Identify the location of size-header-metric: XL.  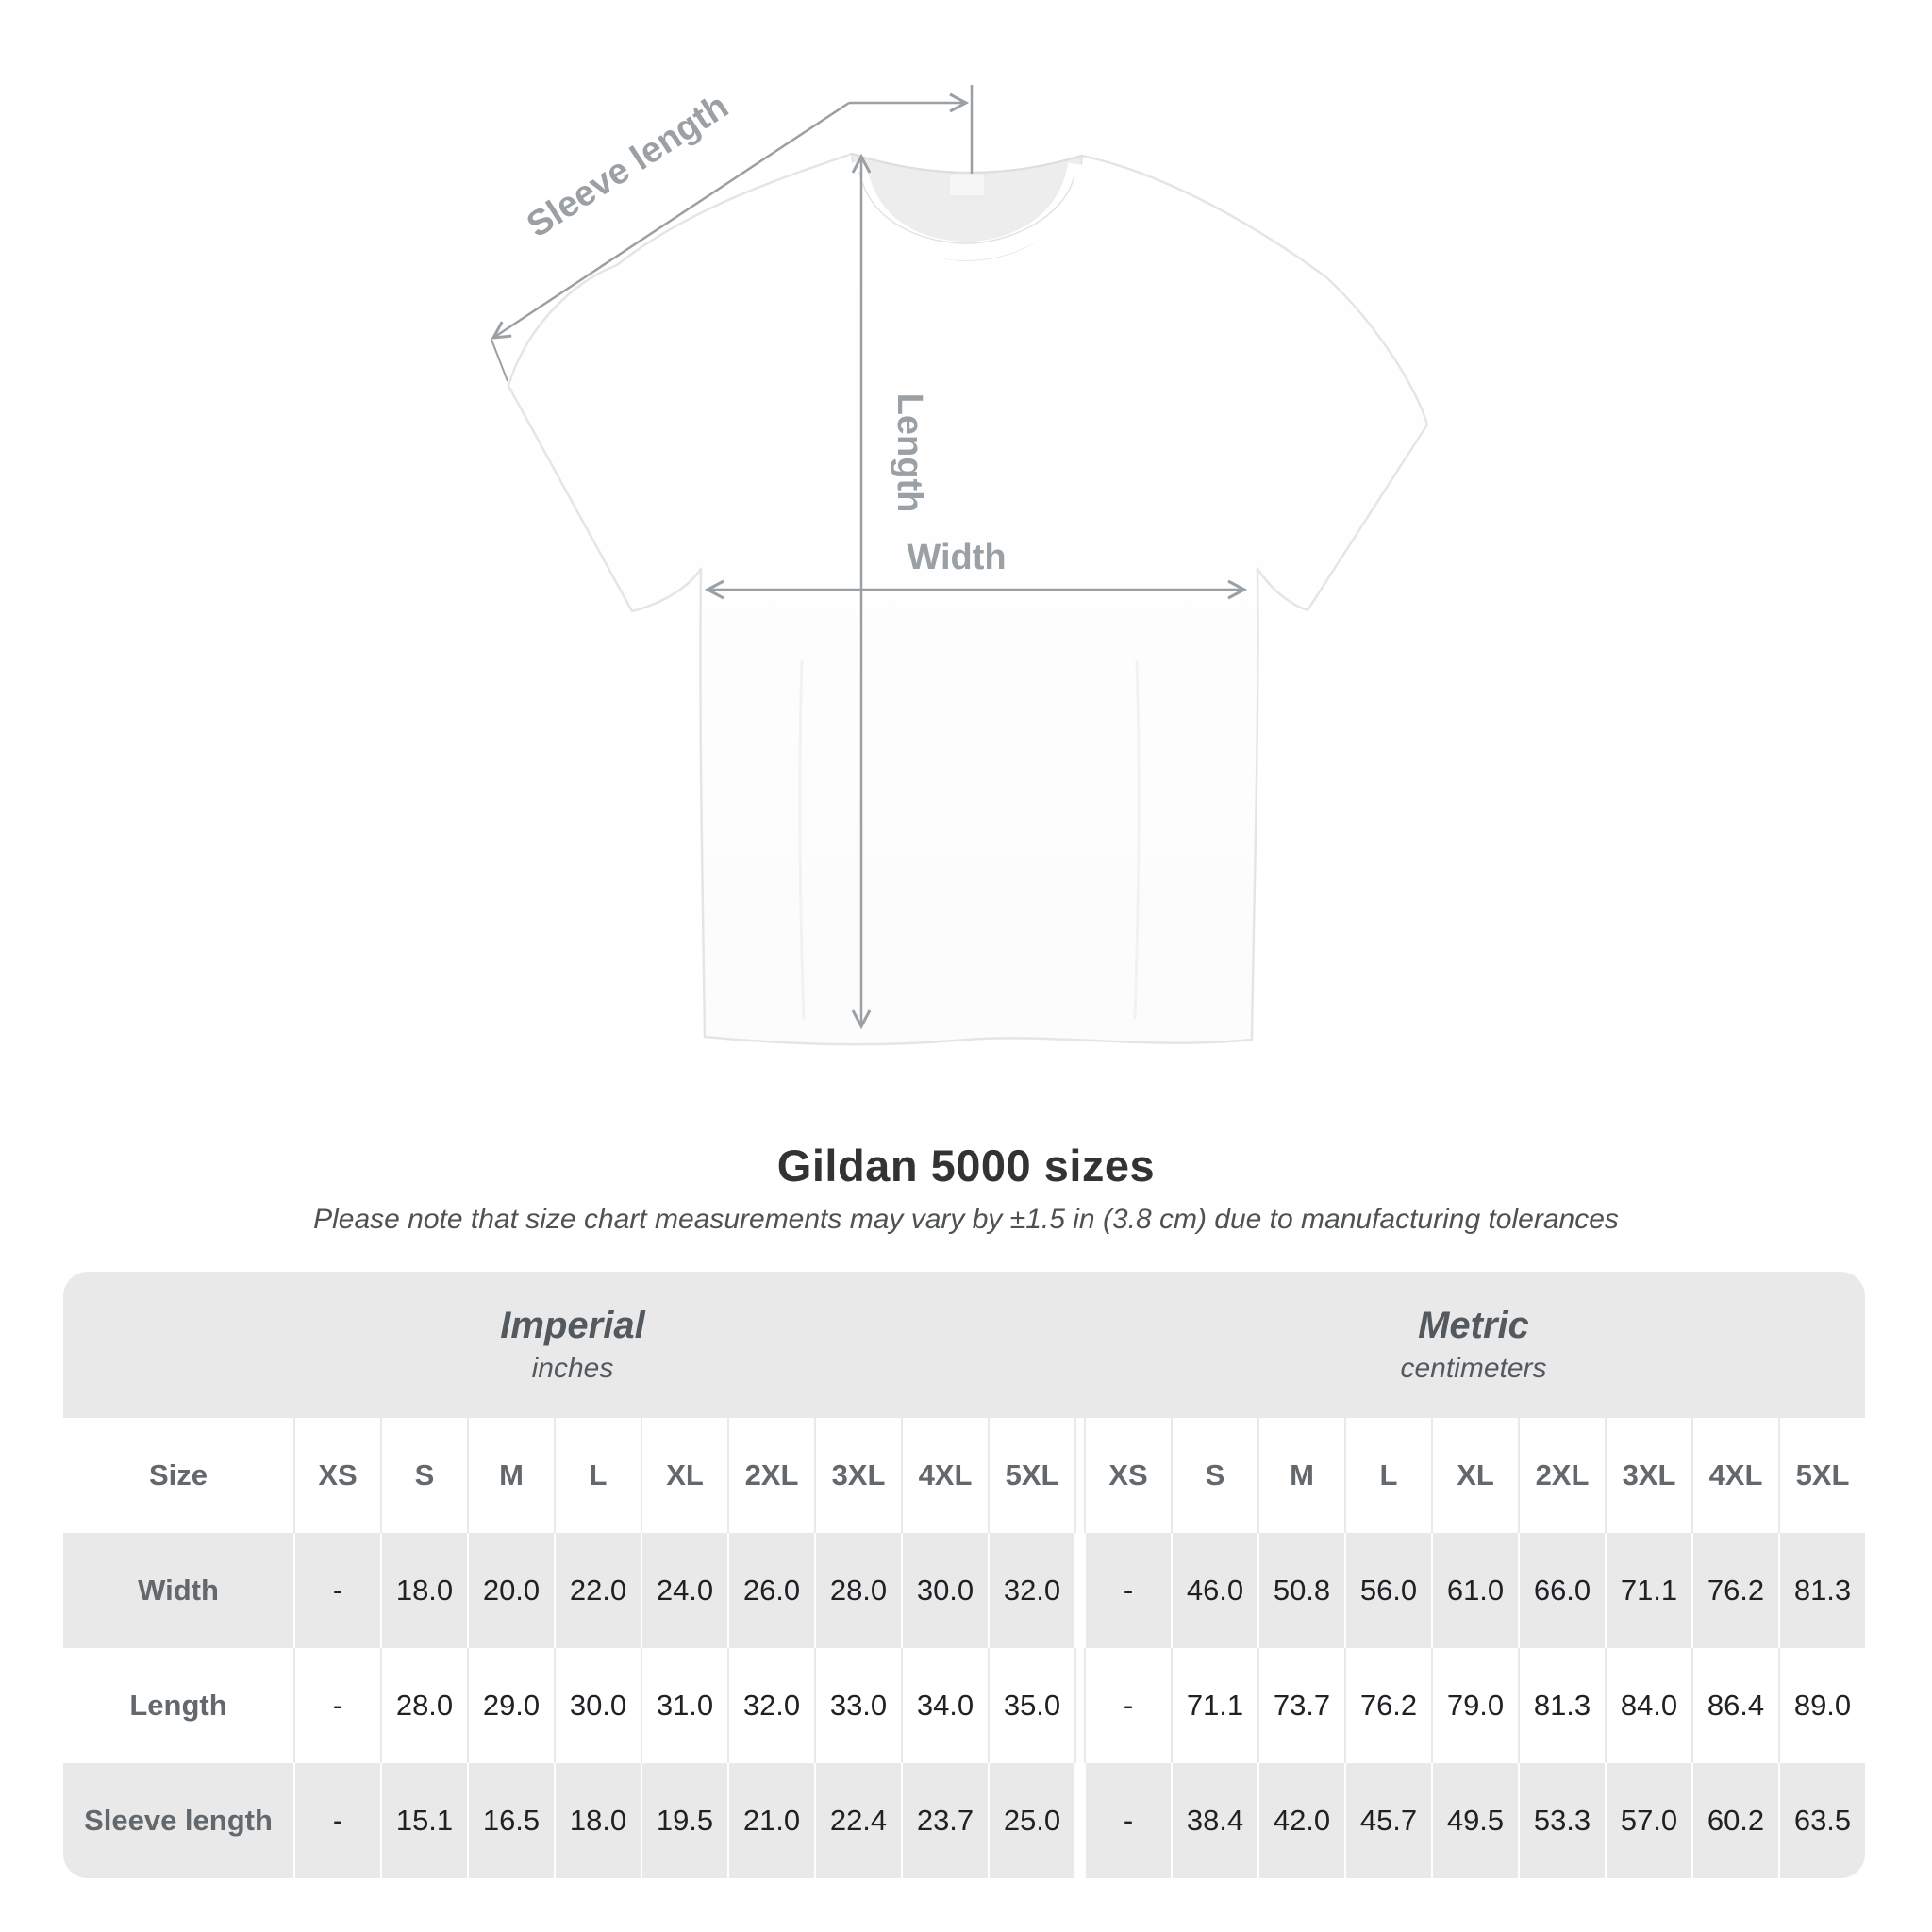
(1476, 1476).